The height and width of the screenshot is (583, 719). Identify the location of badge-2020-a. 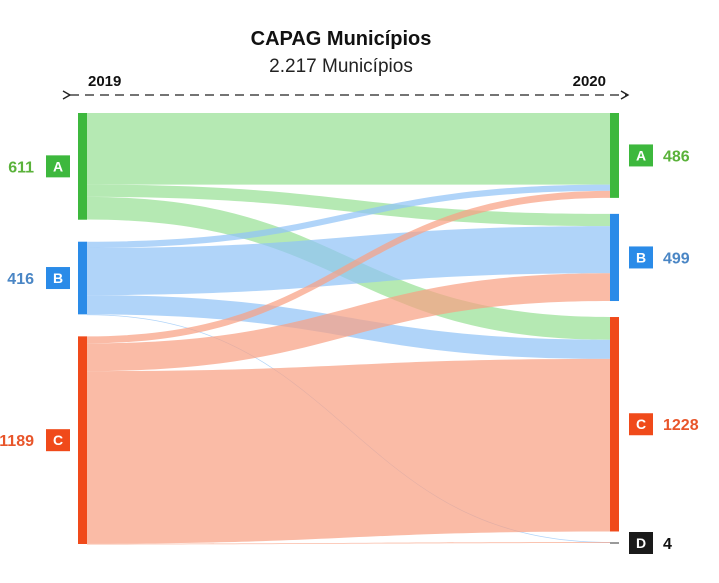
(641, 155).